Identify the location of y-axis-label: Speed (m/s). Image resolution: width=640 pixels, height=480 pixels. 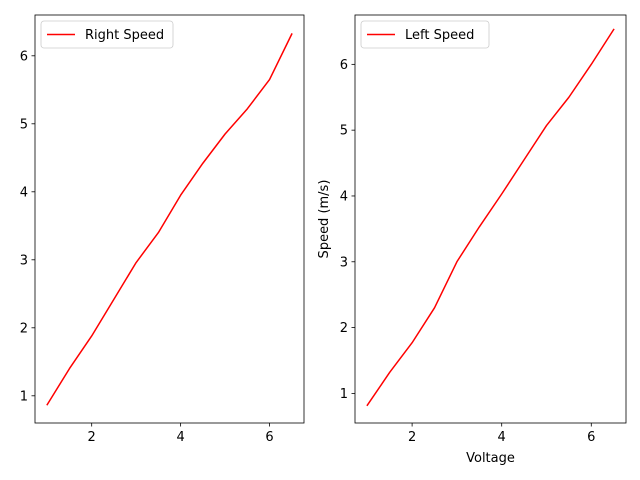
(324, 219).